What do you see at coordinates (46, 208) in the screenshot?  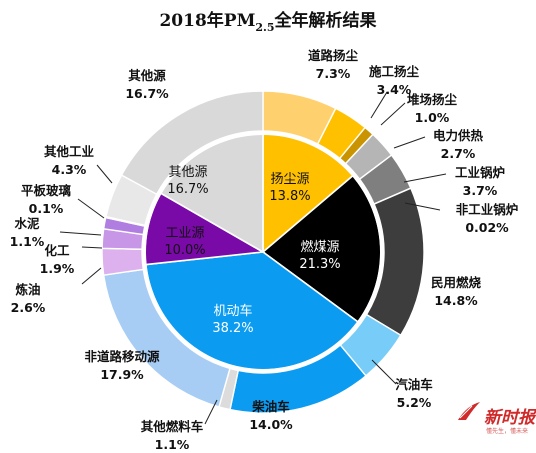 I see `outer-slice-percent: 0.1%` at bounding box center [46, 208].